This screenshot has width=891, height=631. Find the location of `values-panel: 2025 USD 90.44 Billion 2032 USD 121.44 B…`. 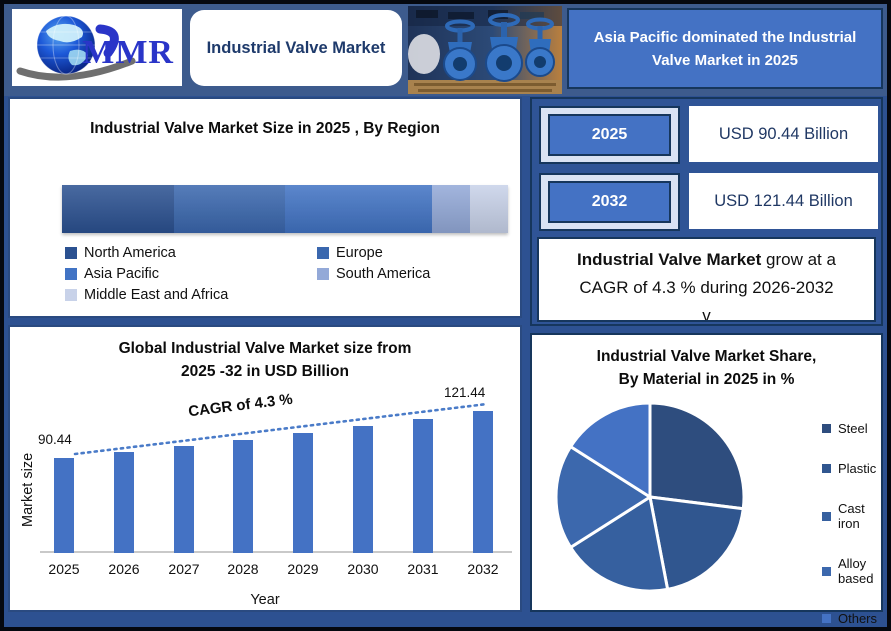

values-panel: 2025 USD 90.44 Billion 2032 USD 121.44 B… is located at coordinates (706, 211).